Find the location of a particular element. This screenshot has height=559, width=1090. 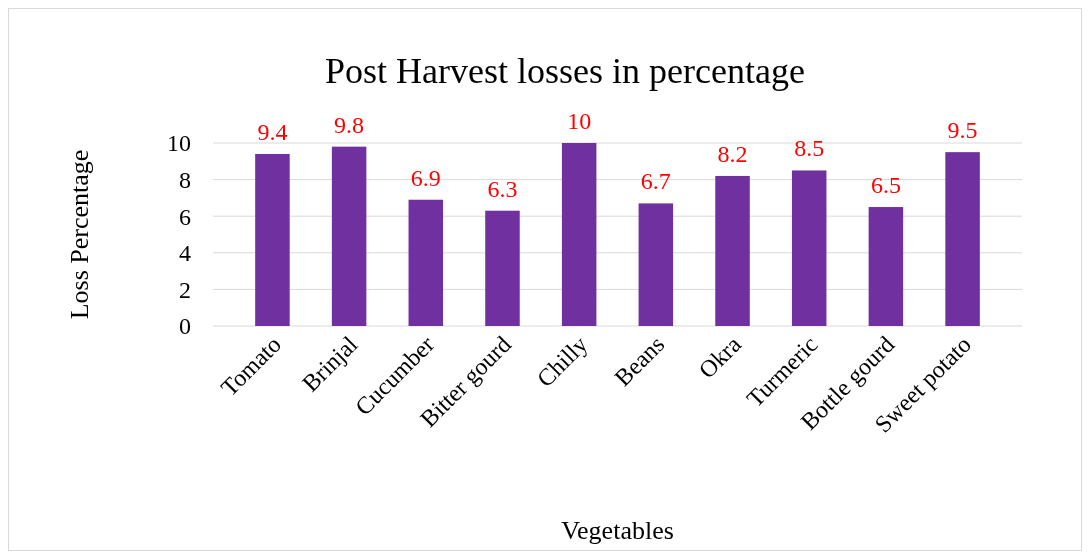

data-label: 9.5 is located at coordinates (962, 130).